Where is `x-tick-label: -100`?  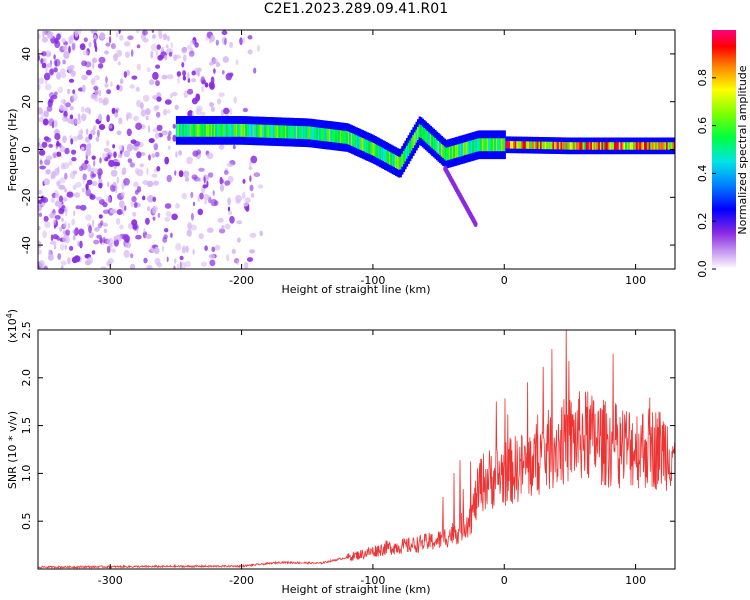
x-tick-label: -100 is located at coordinates (372, 580).